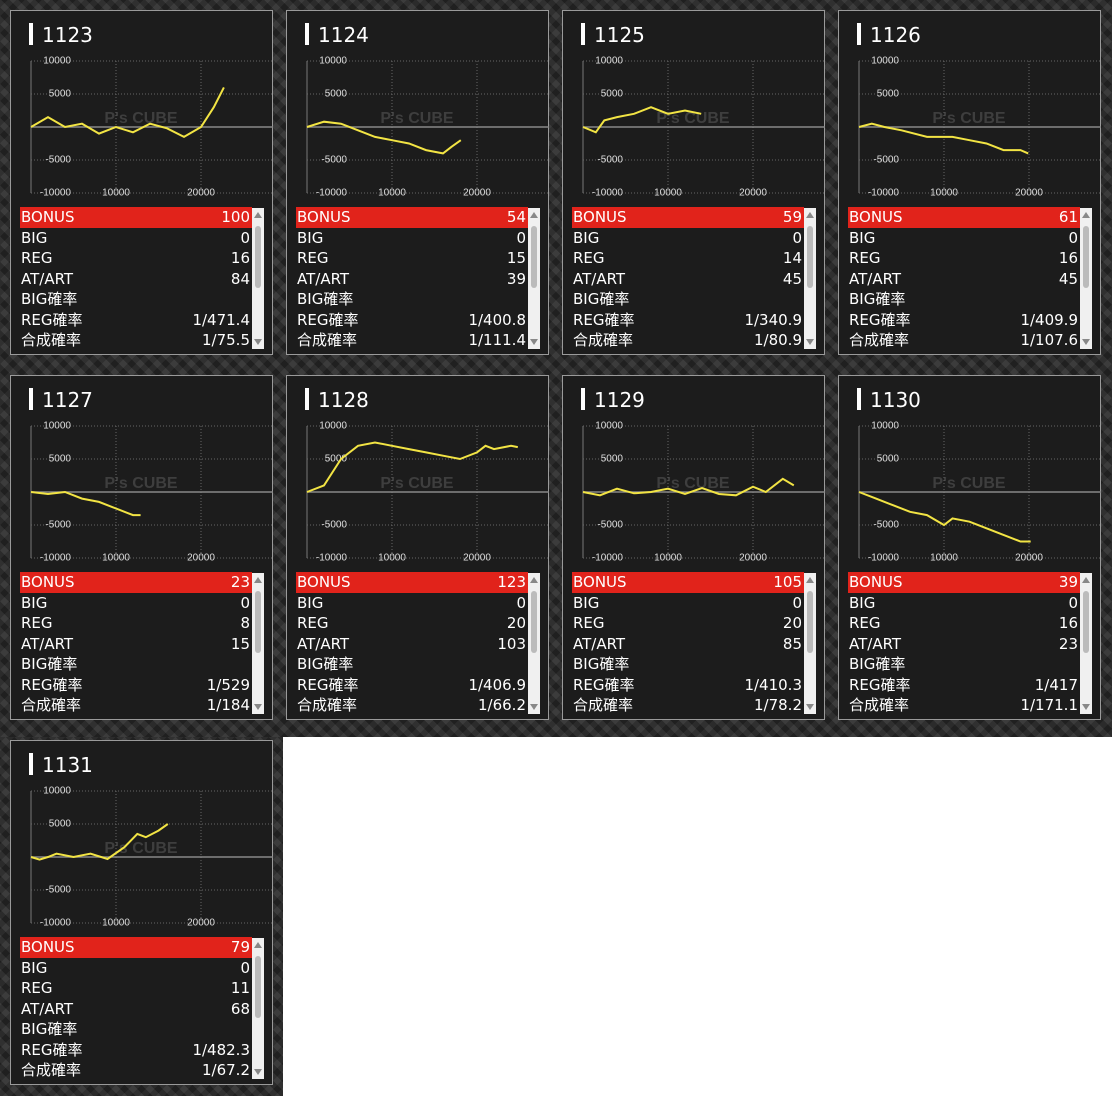  I want to click on stats-row: REG確率 1/529, so click(136, 685).